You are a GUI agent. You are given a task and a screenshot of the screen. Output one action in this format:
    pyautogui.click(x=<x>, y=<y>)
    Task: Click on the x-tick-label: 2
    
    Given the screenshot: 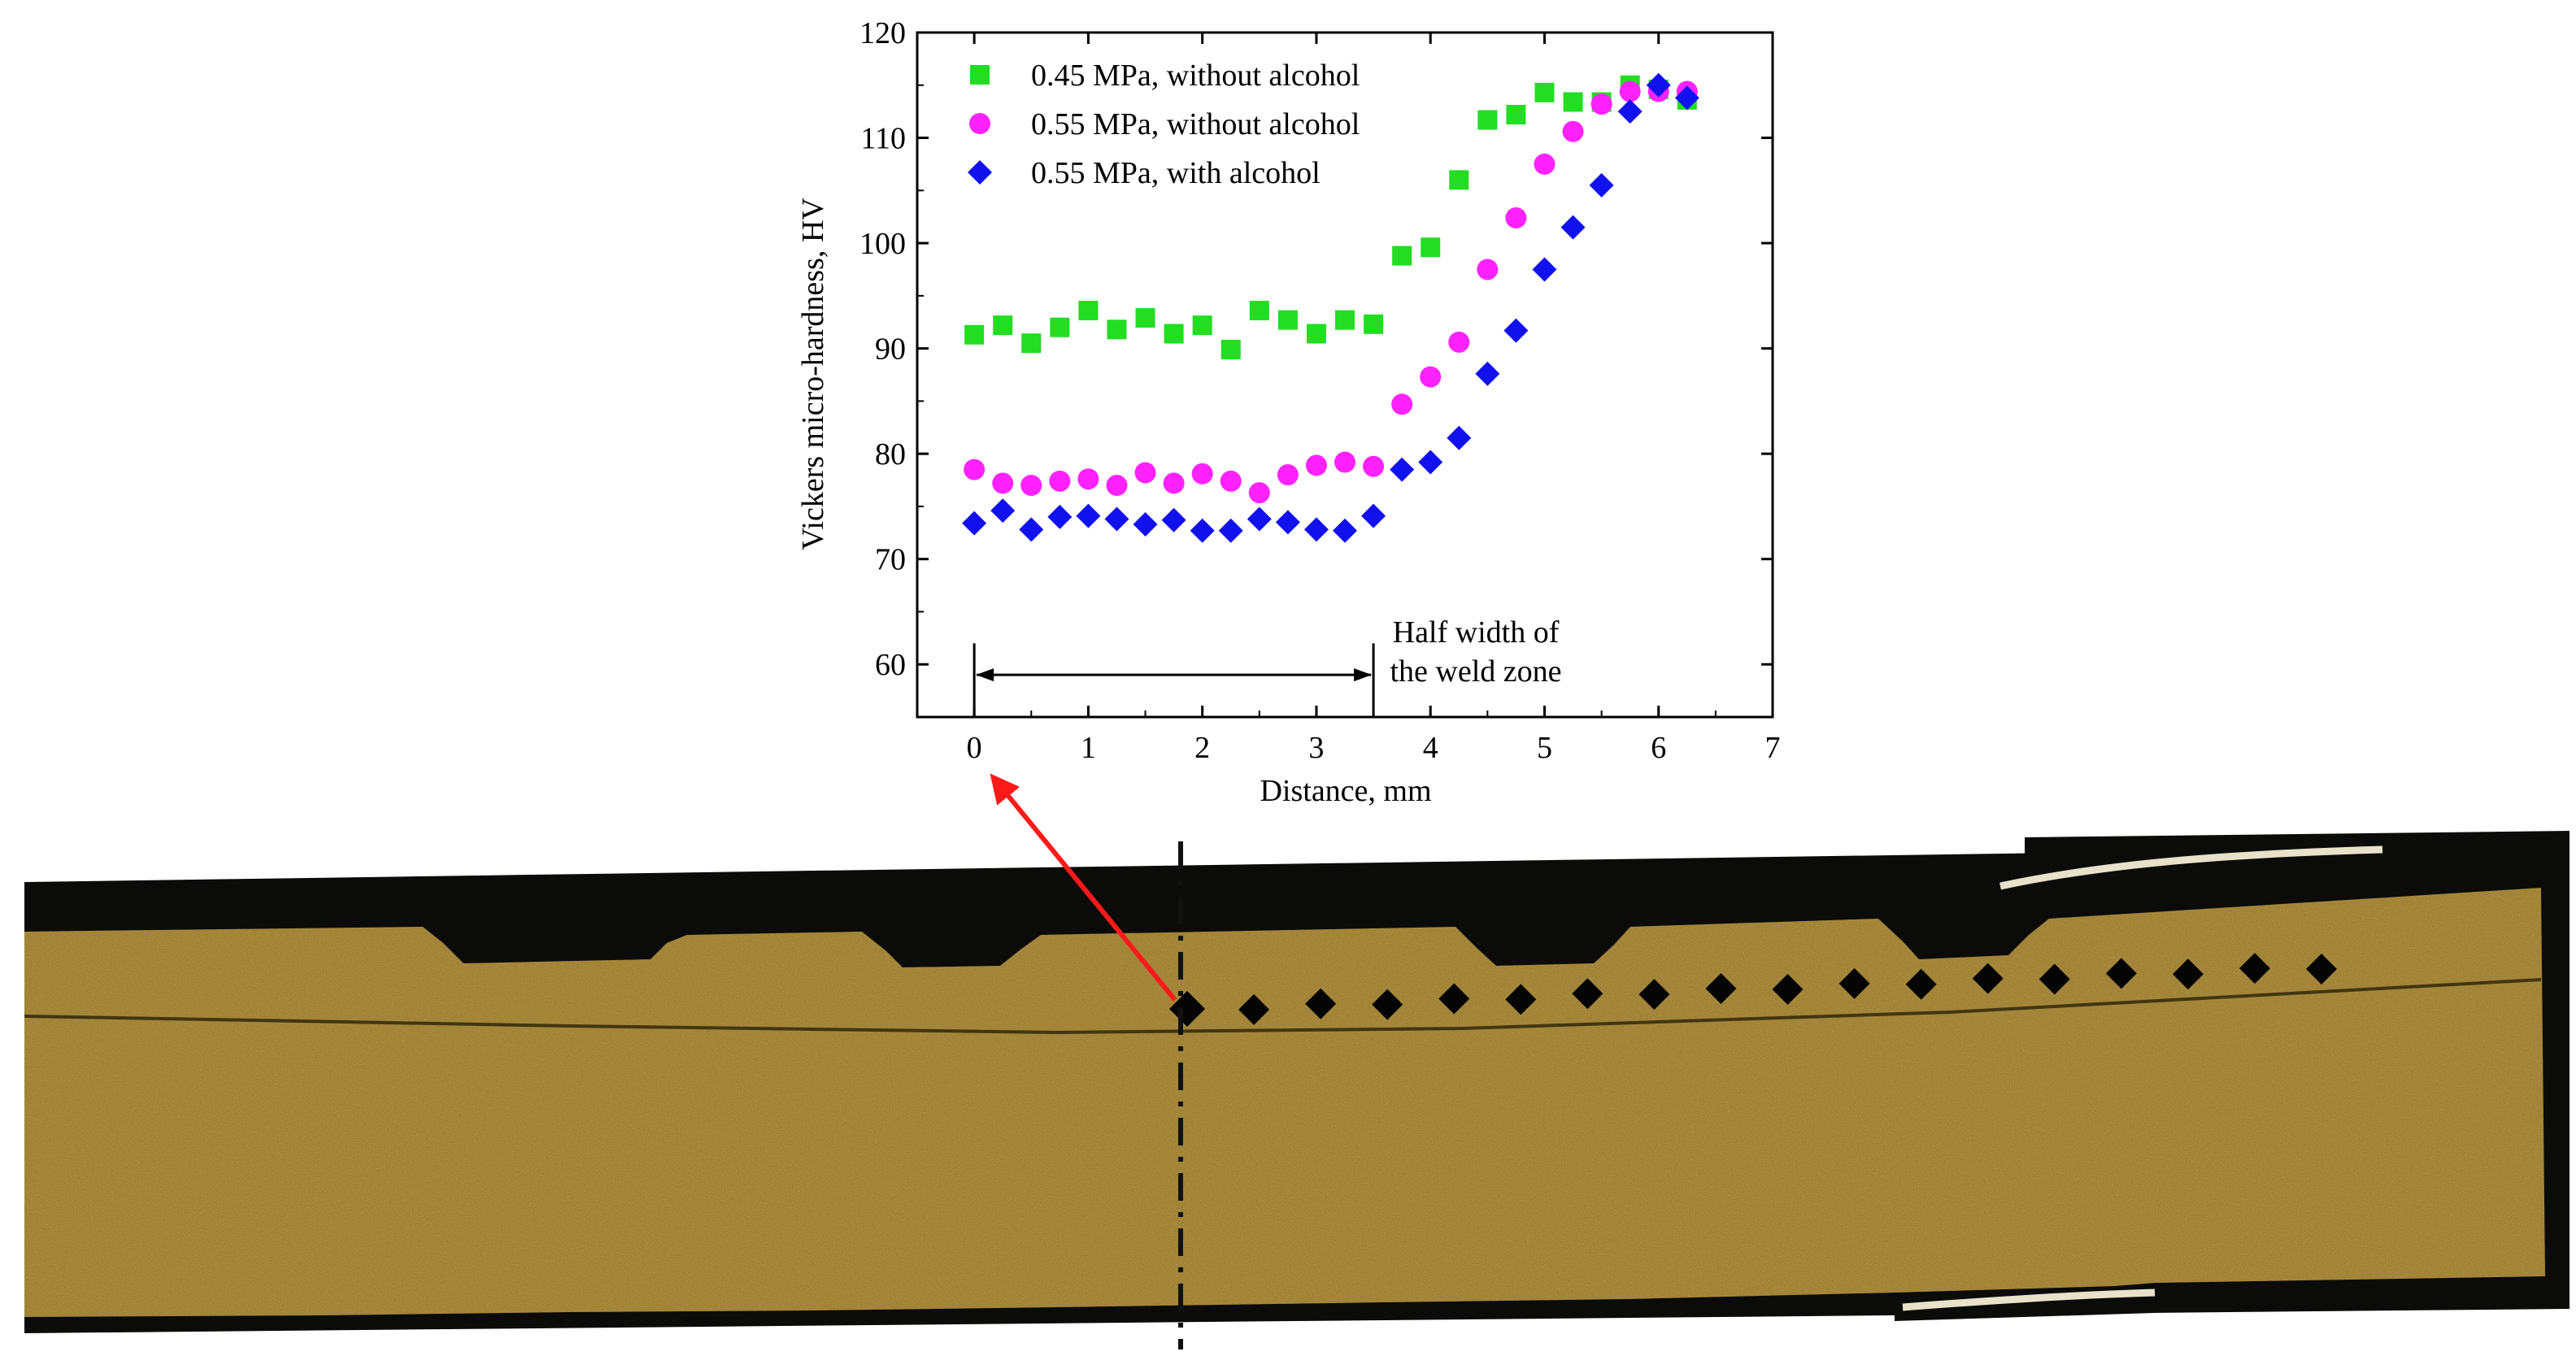 What is the action you would take?
    pyautogui.click(x=1202, y=748)
    